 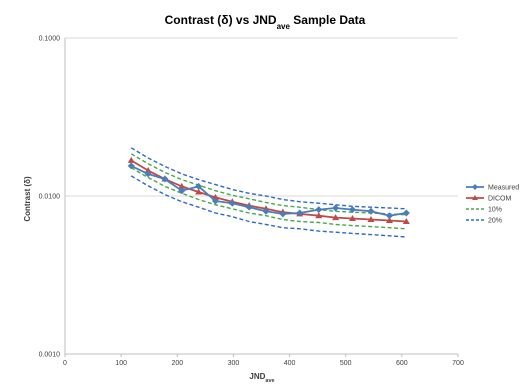 What do you see at coordinates (402, 363) in the screenshot?
I see `x-tick-label: 600` at bounding box center [402, 363].